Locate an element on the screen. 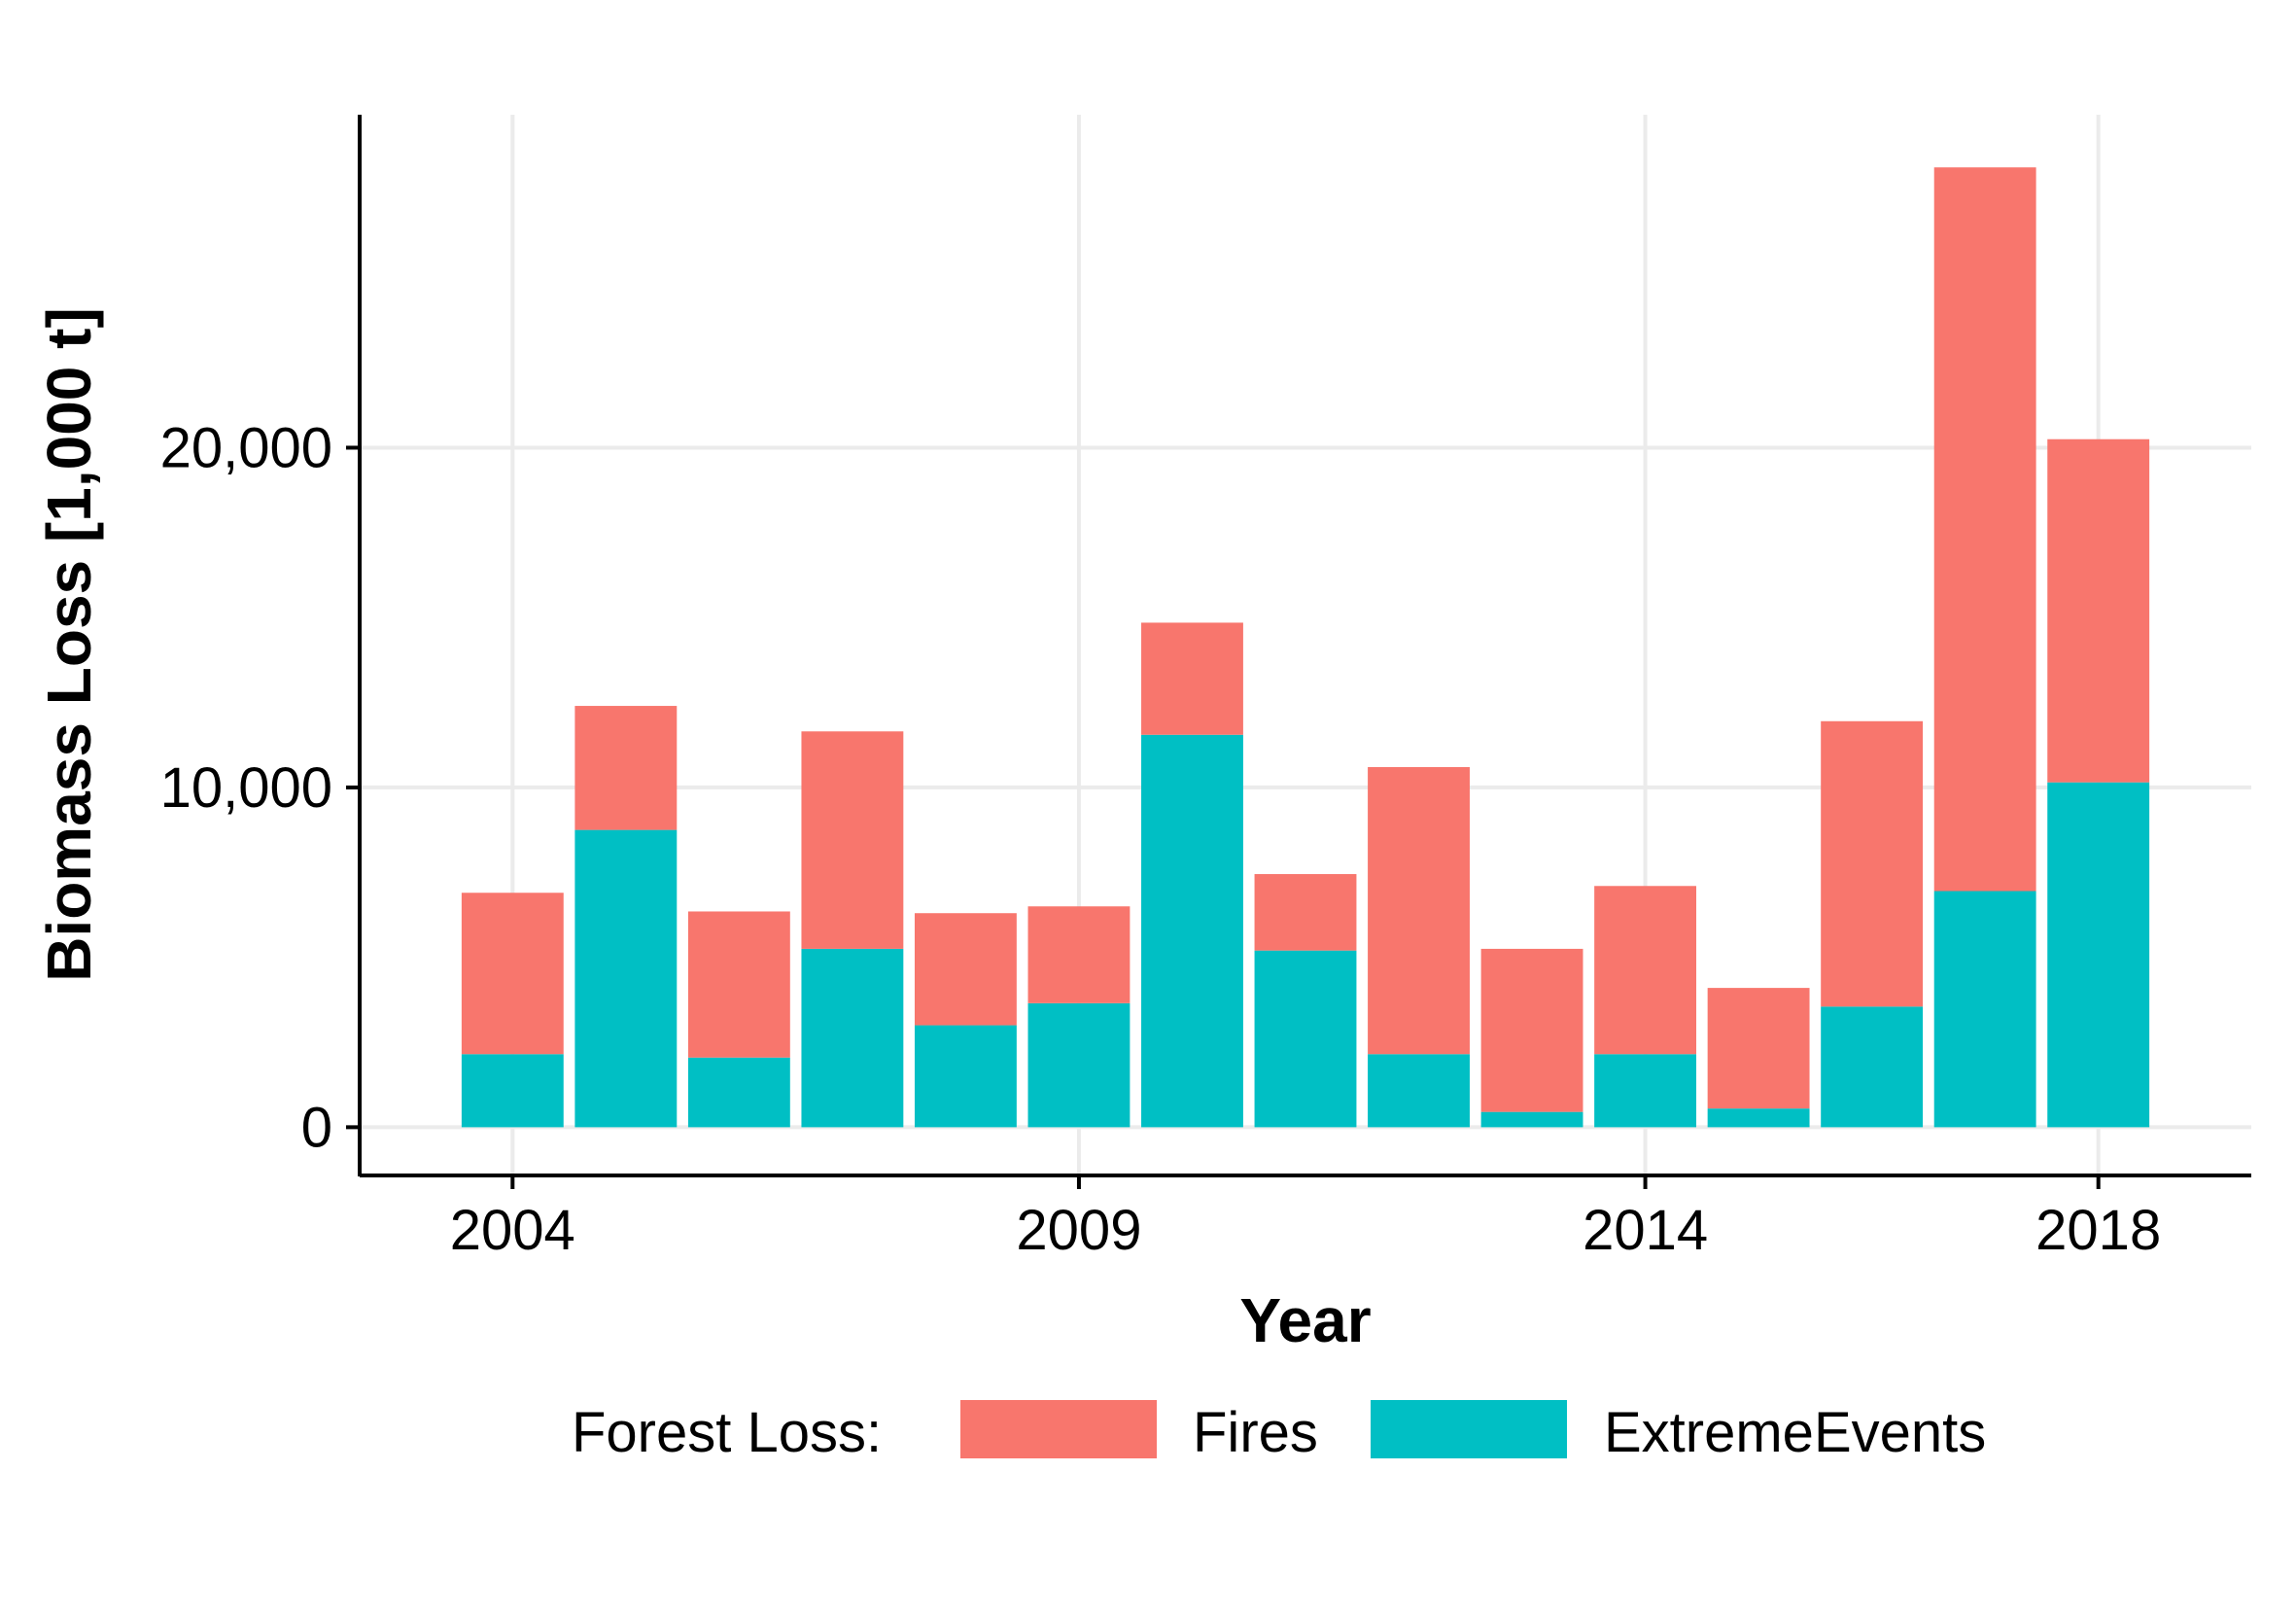 Image resolution: width=2296 pixels, height=1612 pixels. bar-extremeevents-2005 is located at coordinates (626, 979).